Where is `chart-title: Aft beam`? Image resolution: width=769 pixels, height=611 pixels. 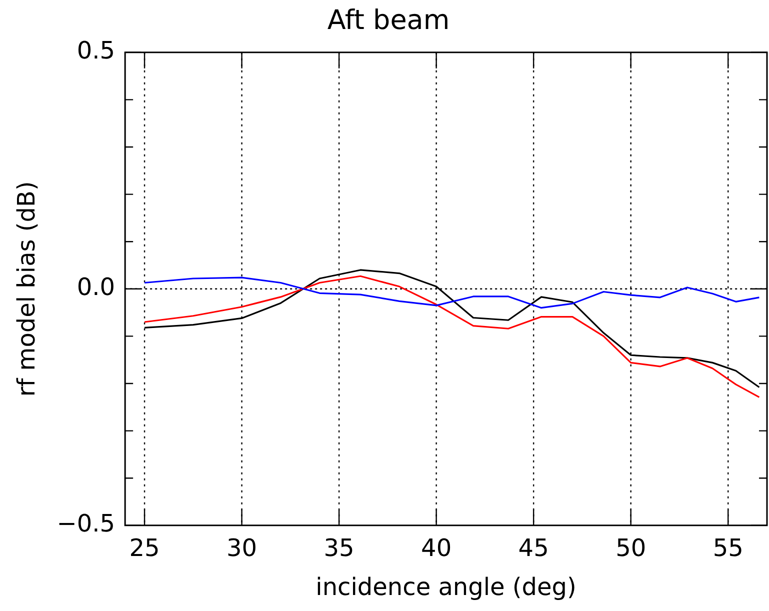 chart-title: Aft beam is located at coordinates (388, 20).